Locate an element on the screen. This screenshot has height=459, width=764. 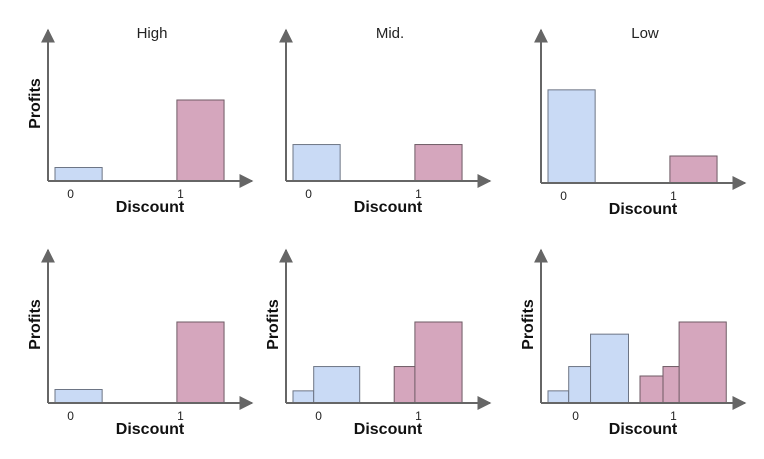
panel-title: Mid. is located at coordinates (390, 33).